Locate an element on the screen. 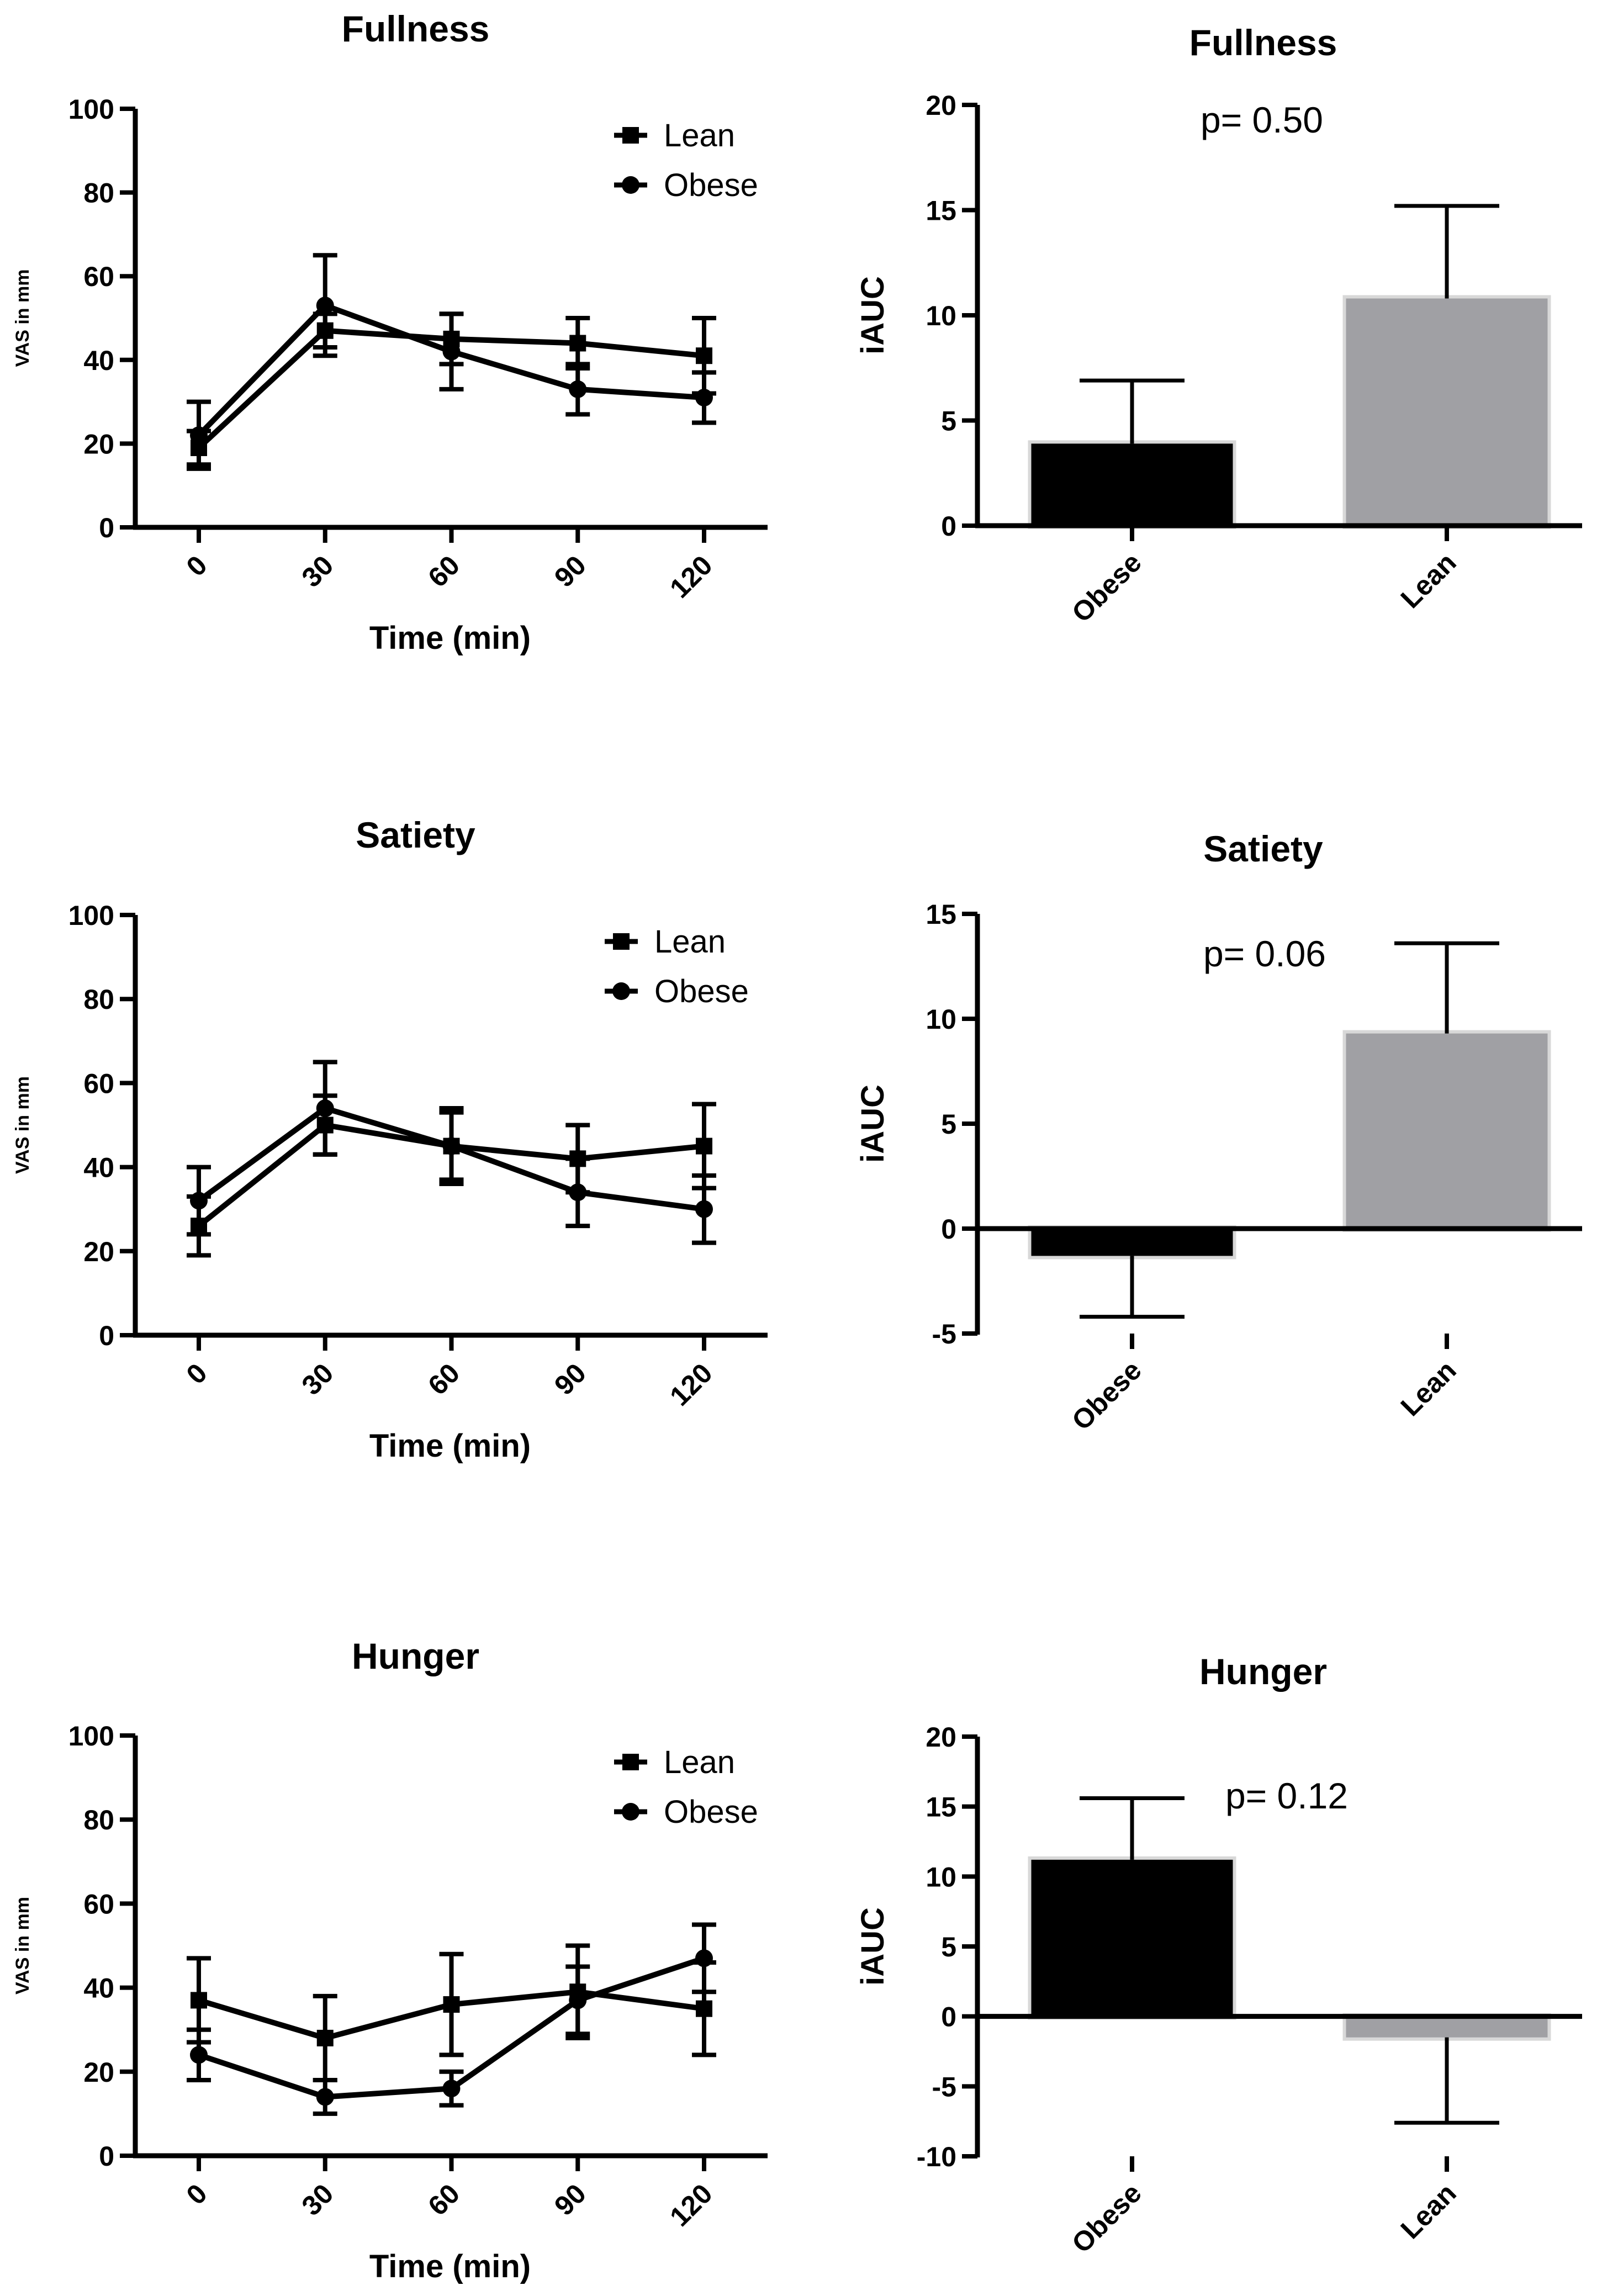 This screenshot has height=2296, width=1618. hunger-line-xtick-label-4: 120 is located at coordinates (691, 2205).